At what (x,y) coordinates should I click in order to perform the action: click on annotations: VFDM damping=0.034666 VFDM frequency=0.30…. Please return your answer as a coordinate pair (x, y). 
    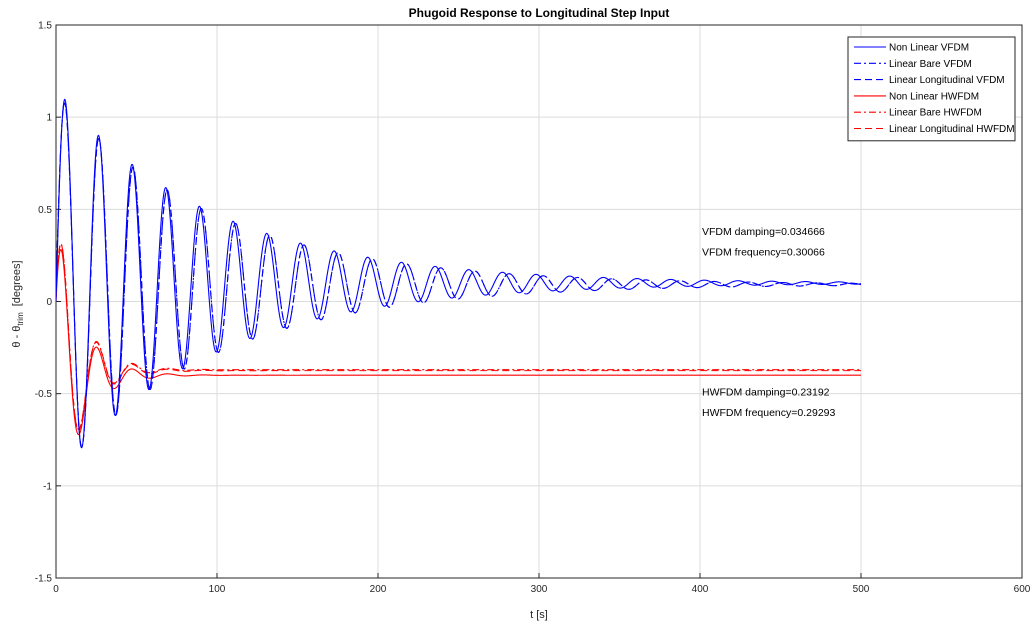
    Looking at the image, I should click on (769, 322).